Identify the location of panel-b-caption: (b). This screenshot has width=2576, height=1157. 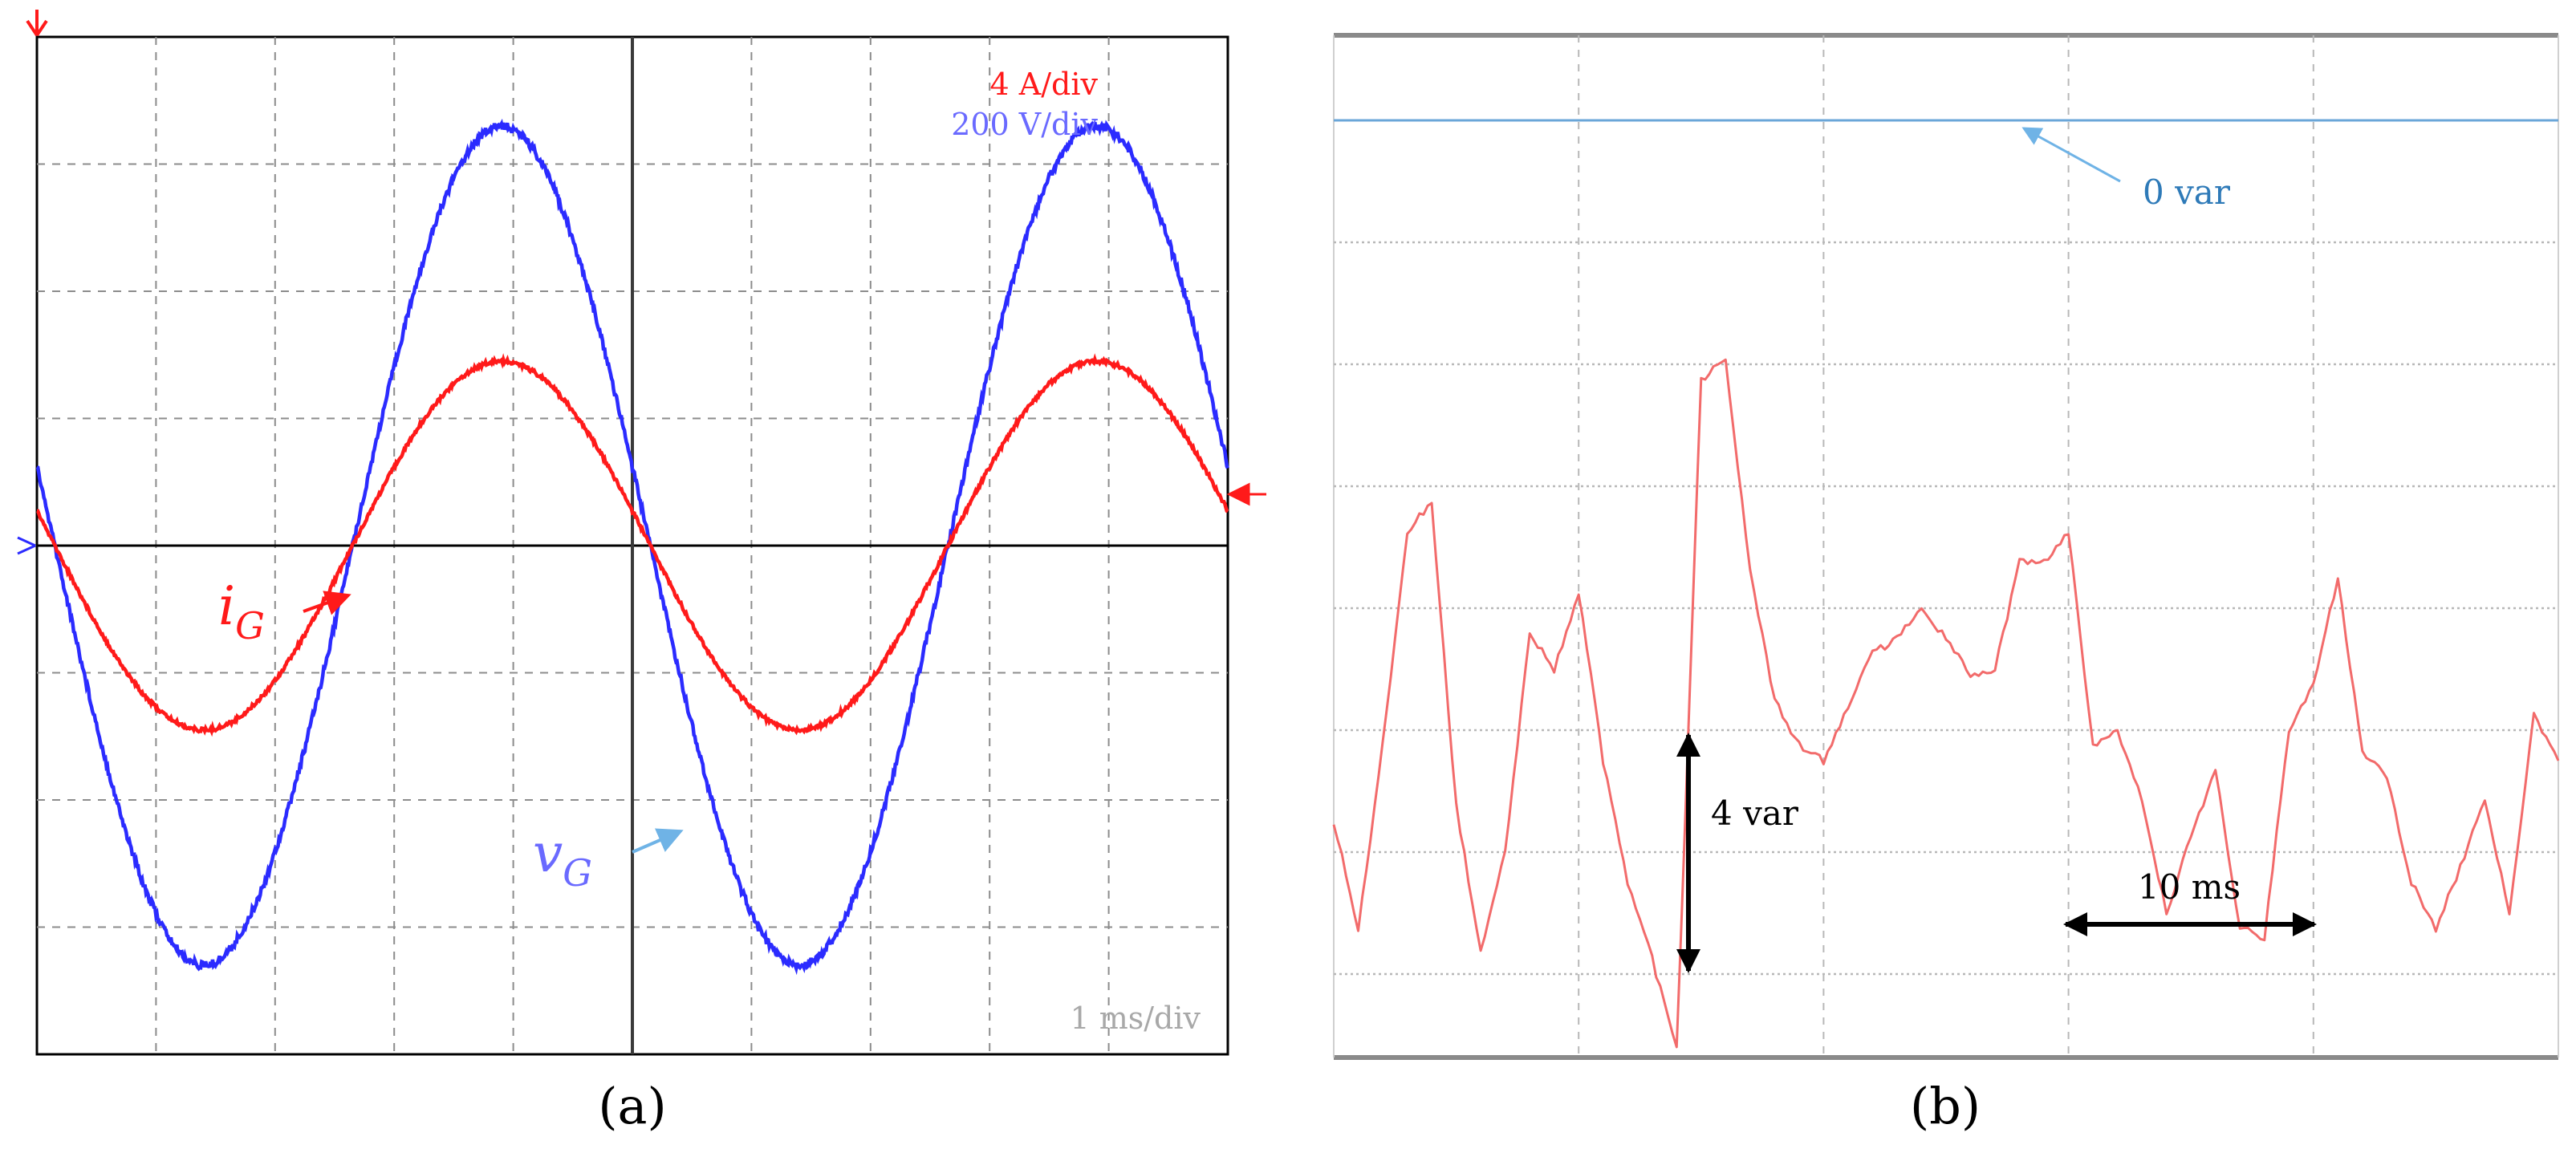
(1946, 1106).